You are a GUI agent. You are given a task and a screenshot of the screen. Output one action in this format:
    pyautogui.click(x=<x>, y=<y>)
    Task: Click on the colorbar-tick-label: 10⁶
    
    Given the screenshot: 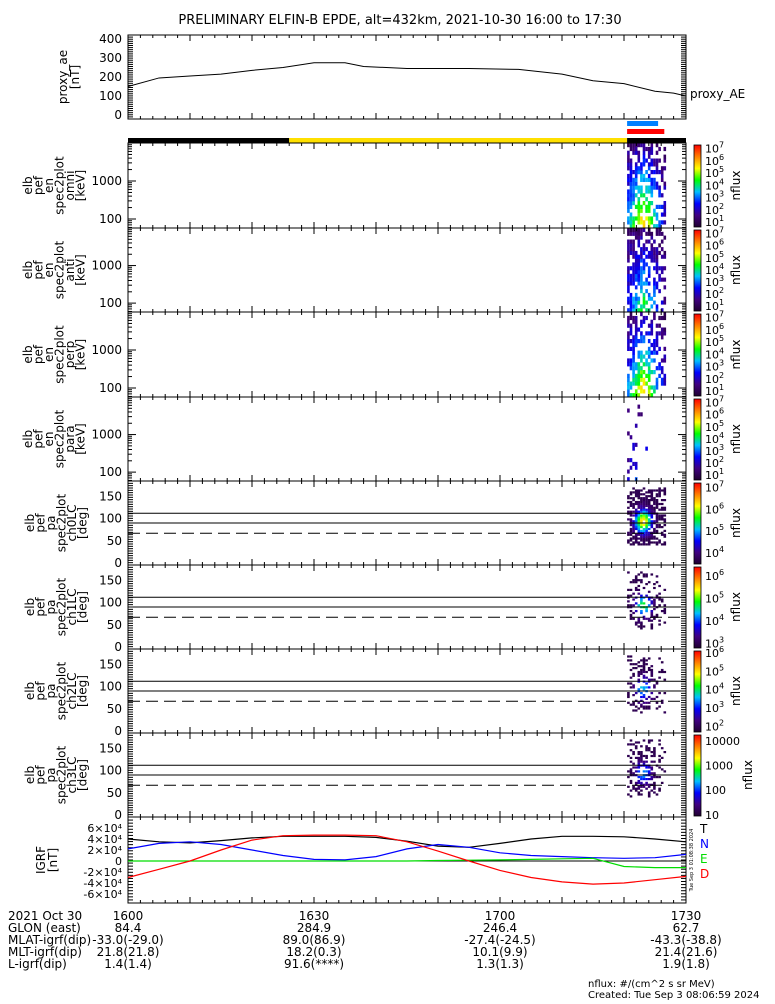 What is the action you would take?
    pyautogui.click(x=714, y=508)
    